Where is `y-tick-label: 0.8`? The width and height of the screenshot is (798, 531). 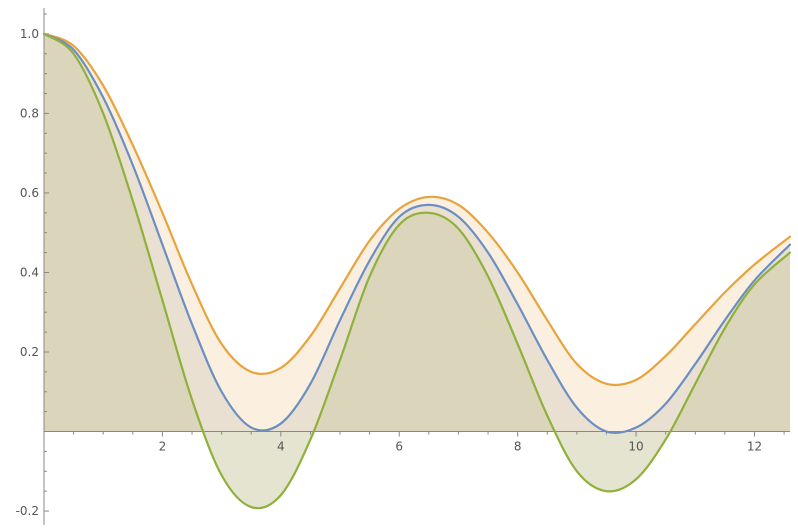 y-tick-label: 0.8 is located at coordinates (29, 113).